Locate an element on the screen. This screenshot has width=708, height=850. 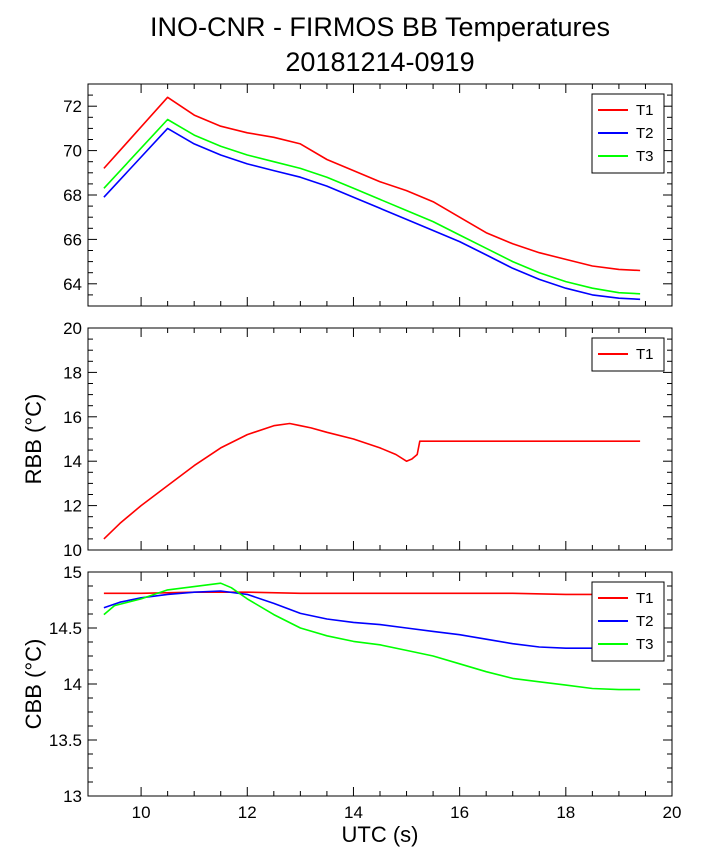
x-tick-label: 10 is located at coordinates (141, 812).